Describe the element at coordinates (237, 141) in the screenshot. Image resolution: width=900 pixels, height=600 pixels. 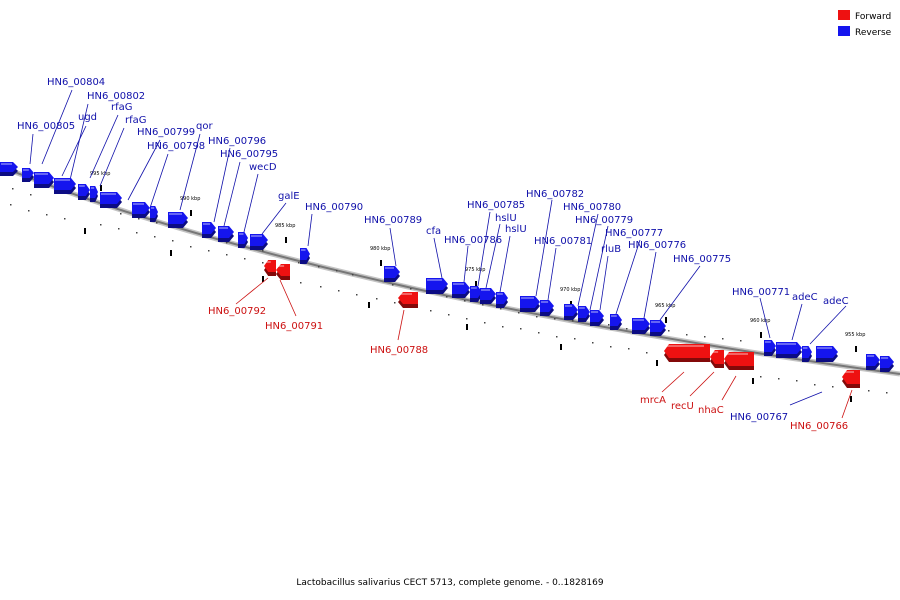
I see `reverse-gene-label: HN6_00796` at that location.